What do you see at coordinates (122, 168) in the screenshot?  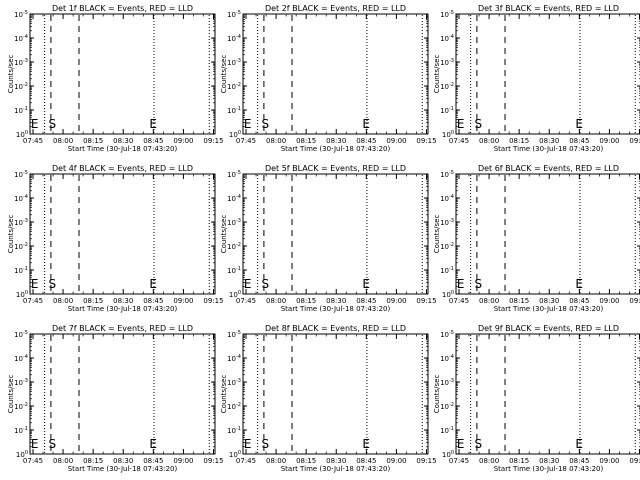 I see `chart-title: Det 4f BLACK = Events, RED = LLD` at bounding box center [122, 168].